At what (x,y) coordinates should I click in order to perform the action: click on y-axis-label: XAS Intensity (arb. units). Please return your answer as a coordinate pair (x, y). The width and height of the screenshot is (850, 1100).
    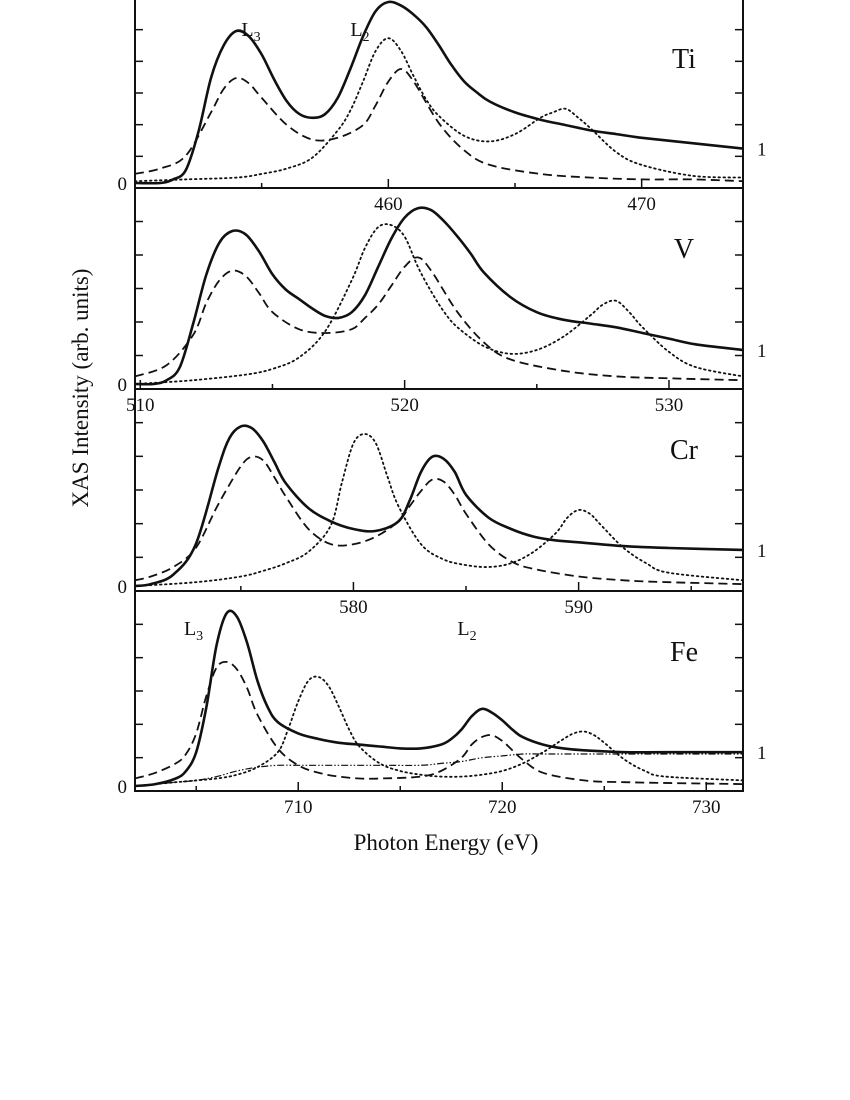
    Looking at the image, I should click on (80, 388).